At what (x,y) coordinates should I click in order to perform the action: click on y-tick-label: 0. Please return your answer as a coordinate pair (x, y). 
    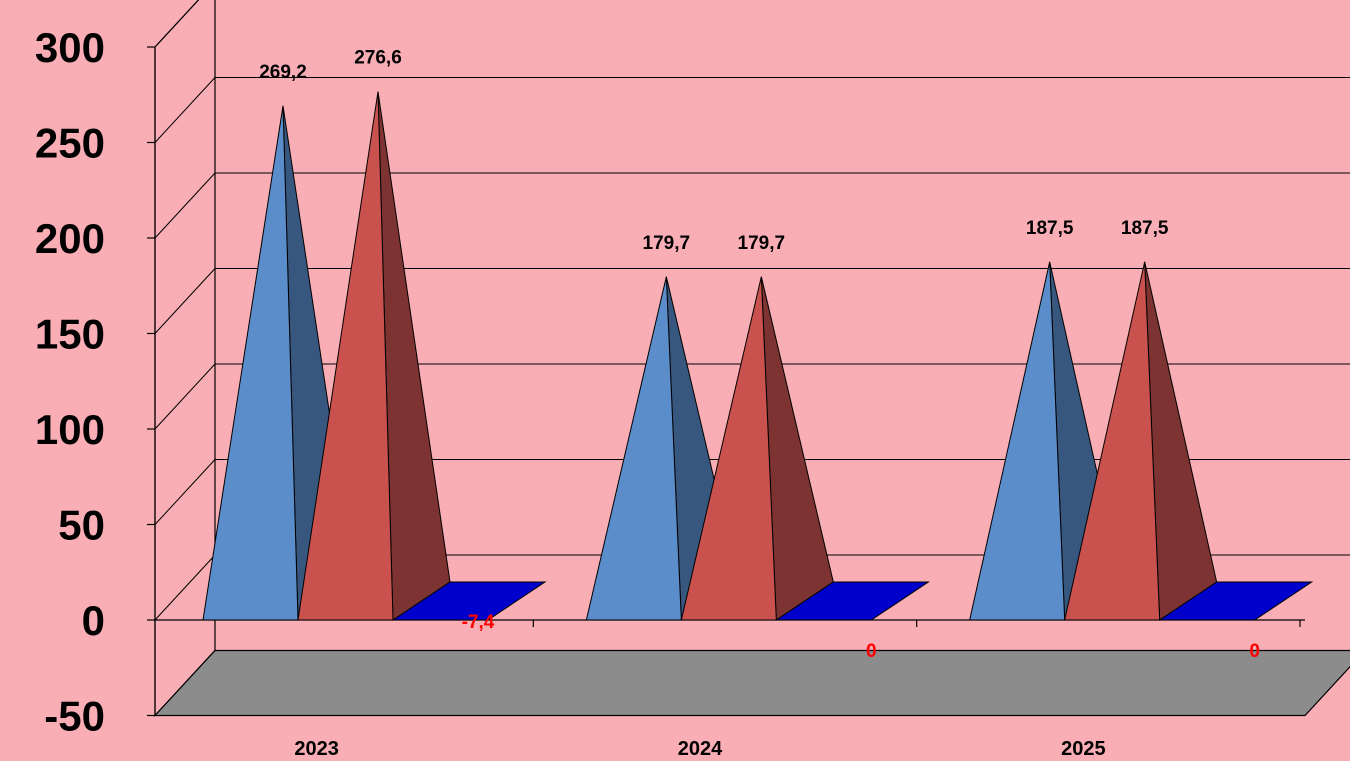
    Looking at the image, I should click on (93, 620).